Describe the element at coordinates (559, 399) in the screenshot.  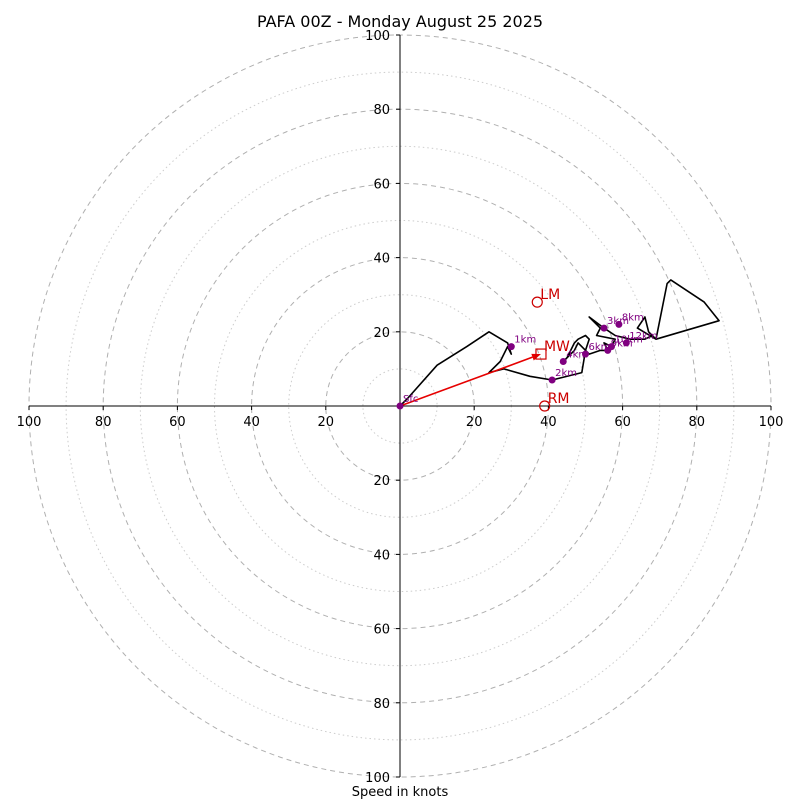
I see `storm-label-RM: RM` at that location.